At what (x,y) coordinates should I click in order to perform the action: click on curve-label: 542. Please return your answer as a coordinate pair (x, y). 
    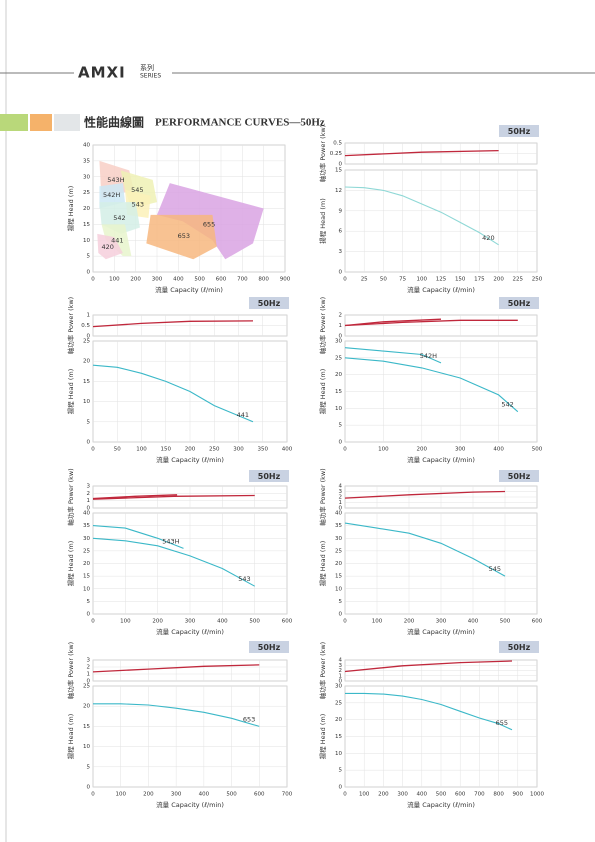
    Looking at the image, I should click on (507, 405).